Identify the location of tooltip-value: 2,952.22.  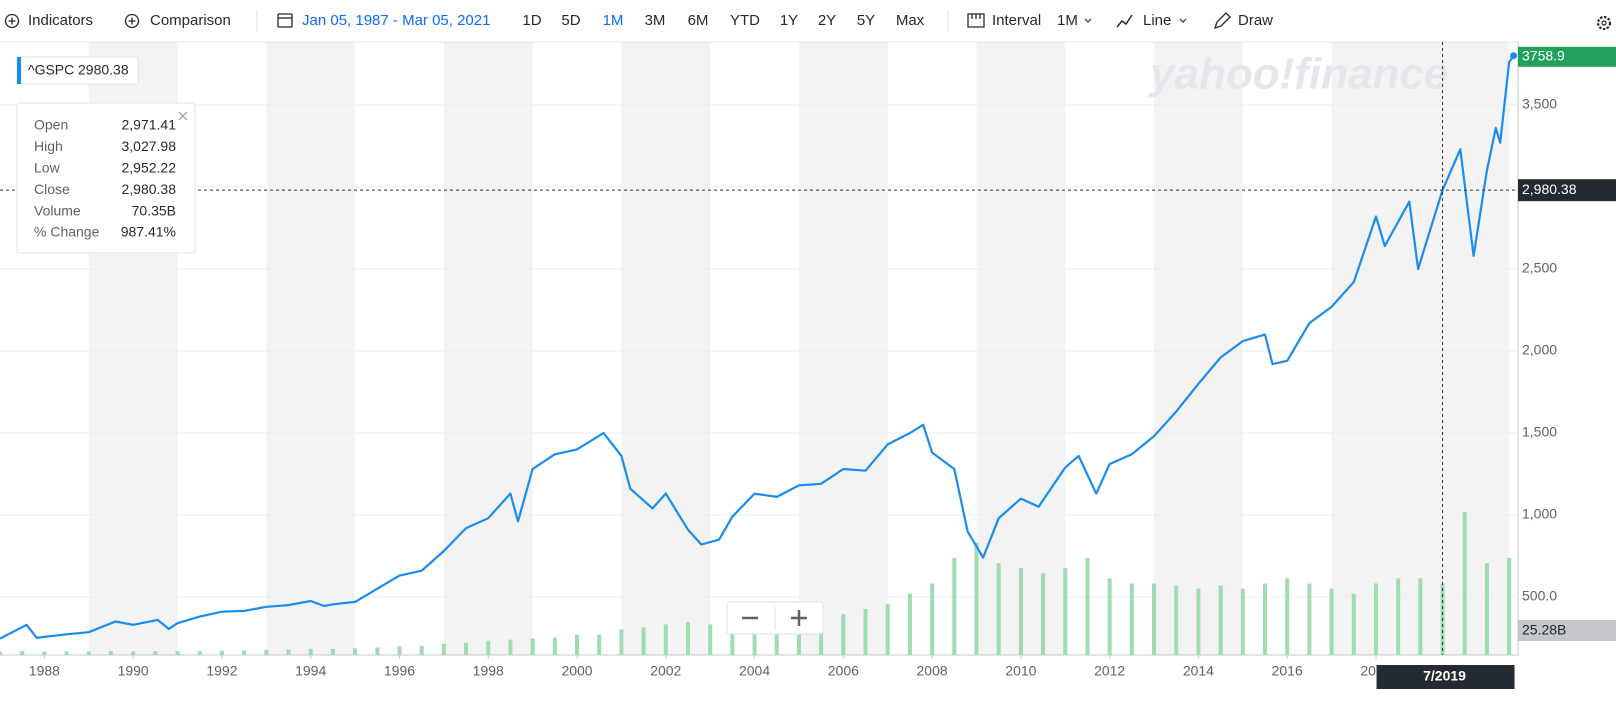
(149, 168).